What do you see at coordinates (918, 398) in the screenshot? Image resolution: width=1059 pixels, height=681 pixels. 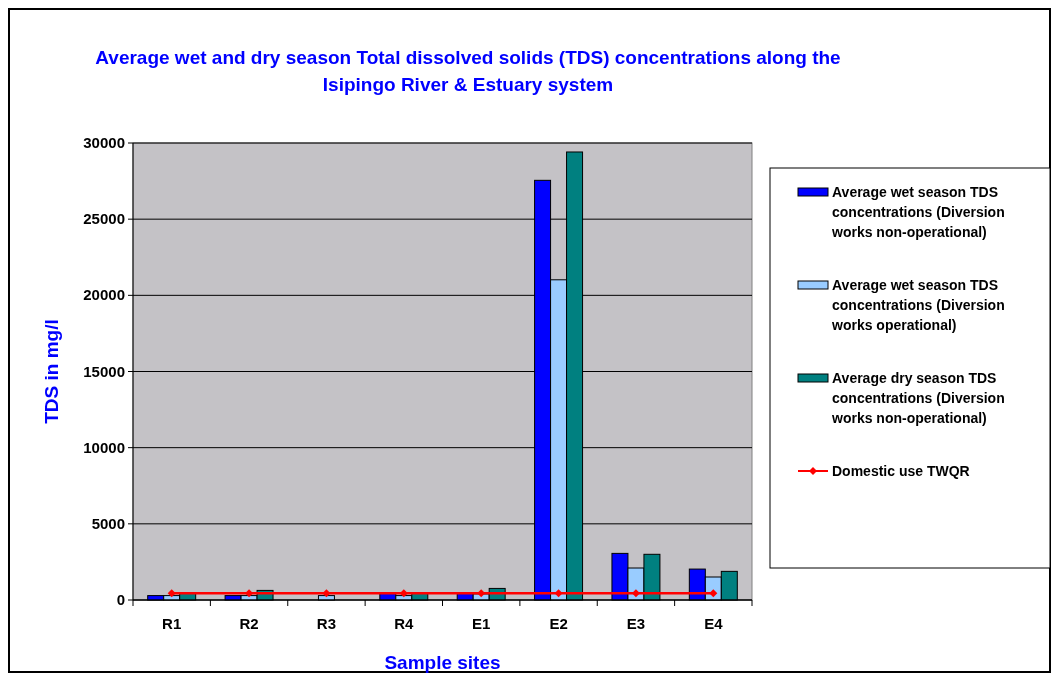 I see `legend-label: Average dry season TDS concentrations (Diversion works non-operational)` at bounding box center [918, 398].